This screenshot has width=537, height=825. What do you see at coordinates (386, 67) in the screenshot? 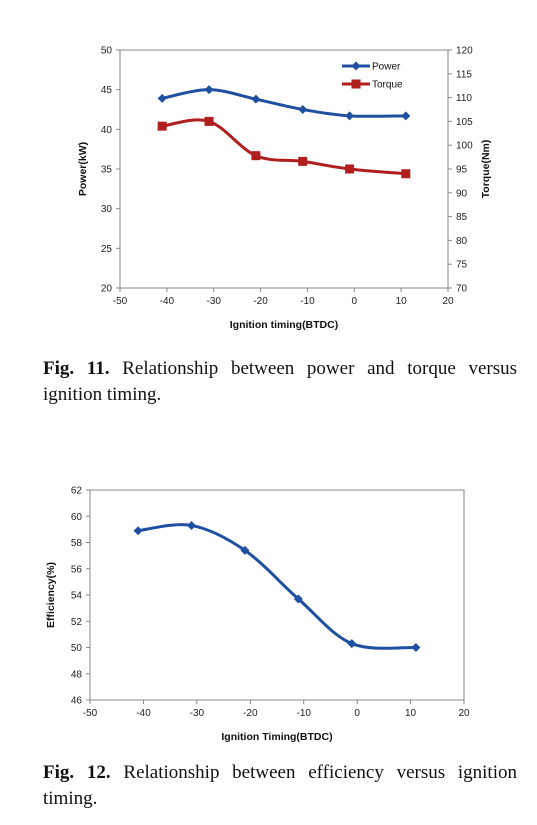
I see `power-legend-label: Power` at bounding box center [386, 67].